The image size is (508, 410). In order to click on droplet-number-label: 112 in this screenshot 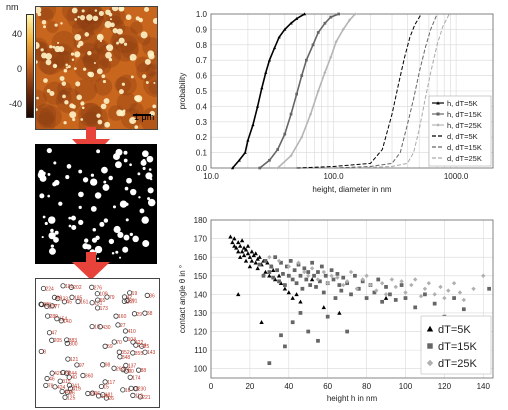, I will do `click(139, 396)`.